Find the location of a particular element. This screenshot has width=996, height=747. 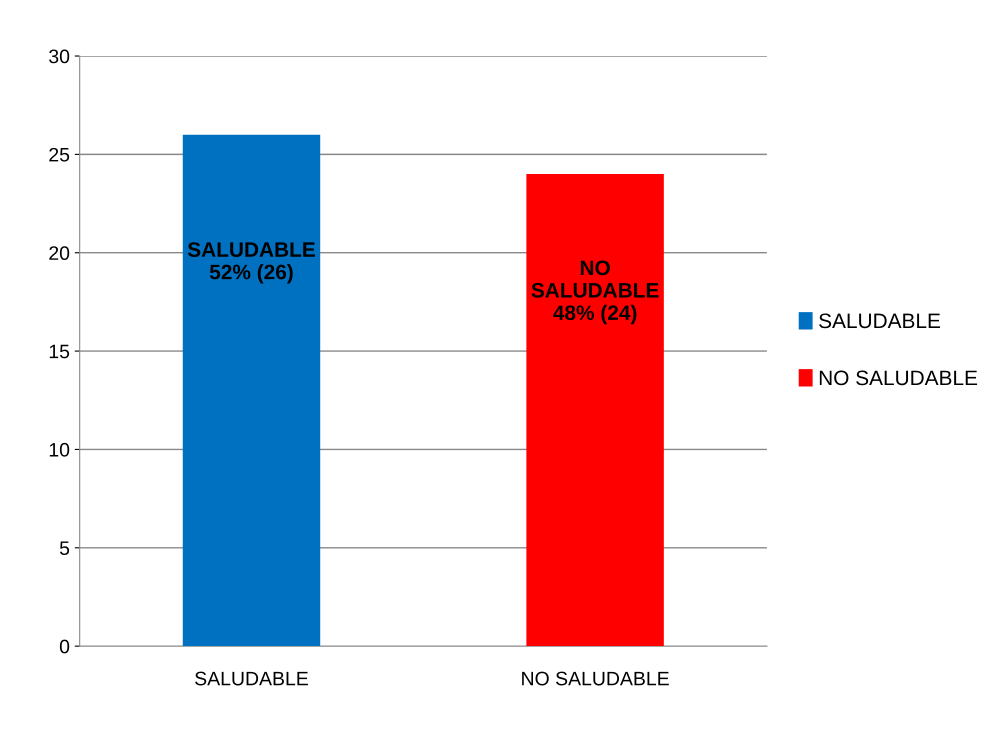

y-tick-label: 0 is located at coordinates (65, 647).